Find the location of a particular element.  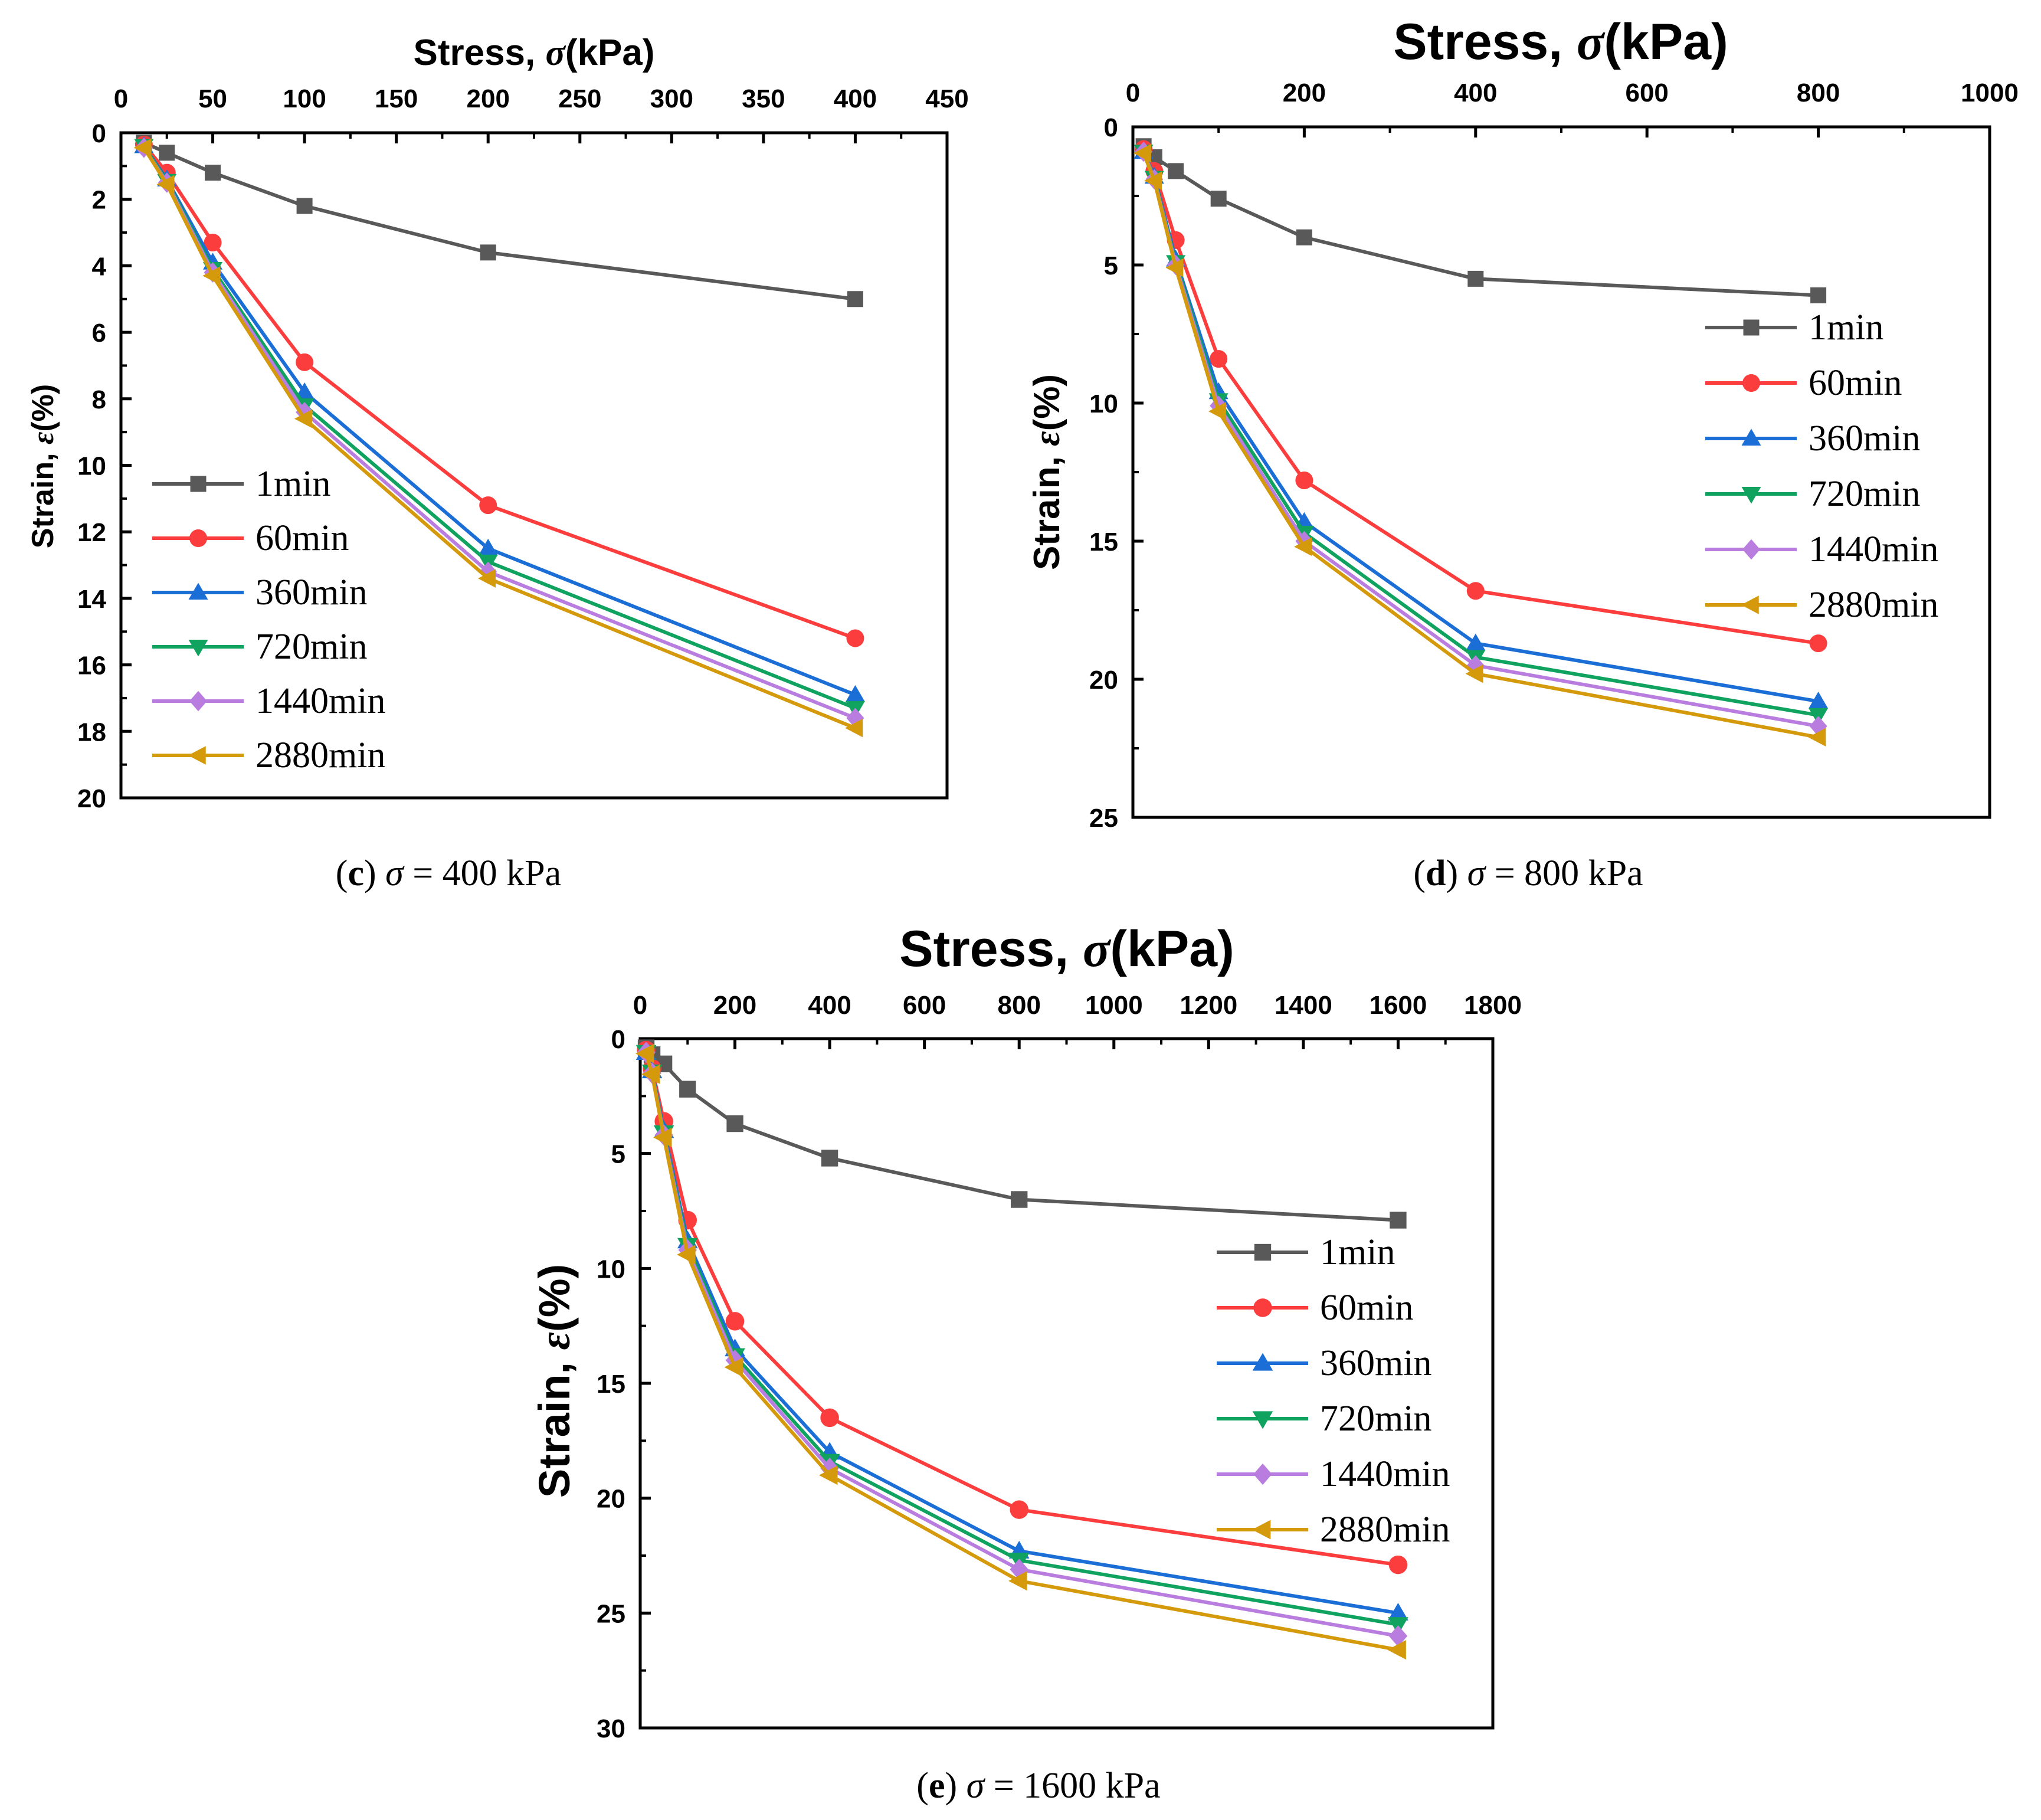

x-tick-label: 250 is located at coordinates (579, 98).